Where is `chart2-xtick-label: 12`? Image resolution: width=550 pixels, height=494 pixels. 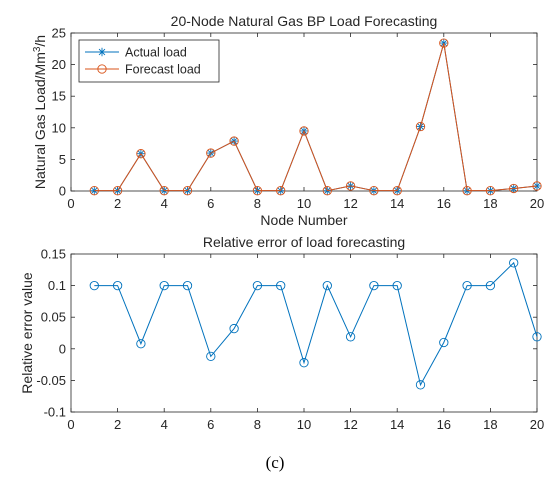 chart2-xtick-label: 12 is located at coordinates (350, 424).